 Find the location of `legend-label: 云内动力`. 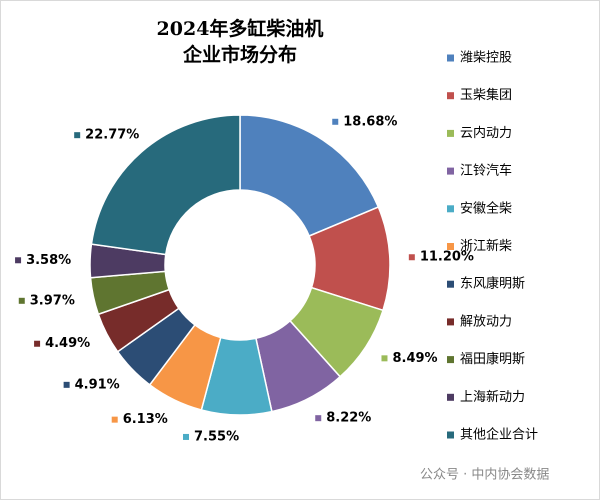

legend-label: 云内动力 is located at coordinates (486, 133).